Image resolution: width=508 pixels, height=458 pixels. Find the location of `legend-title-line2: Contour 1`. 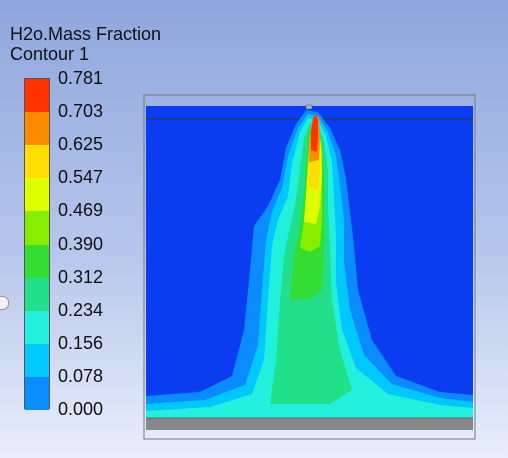

legend-title-line2: Contour 1 is located at coordinates (50, 54).